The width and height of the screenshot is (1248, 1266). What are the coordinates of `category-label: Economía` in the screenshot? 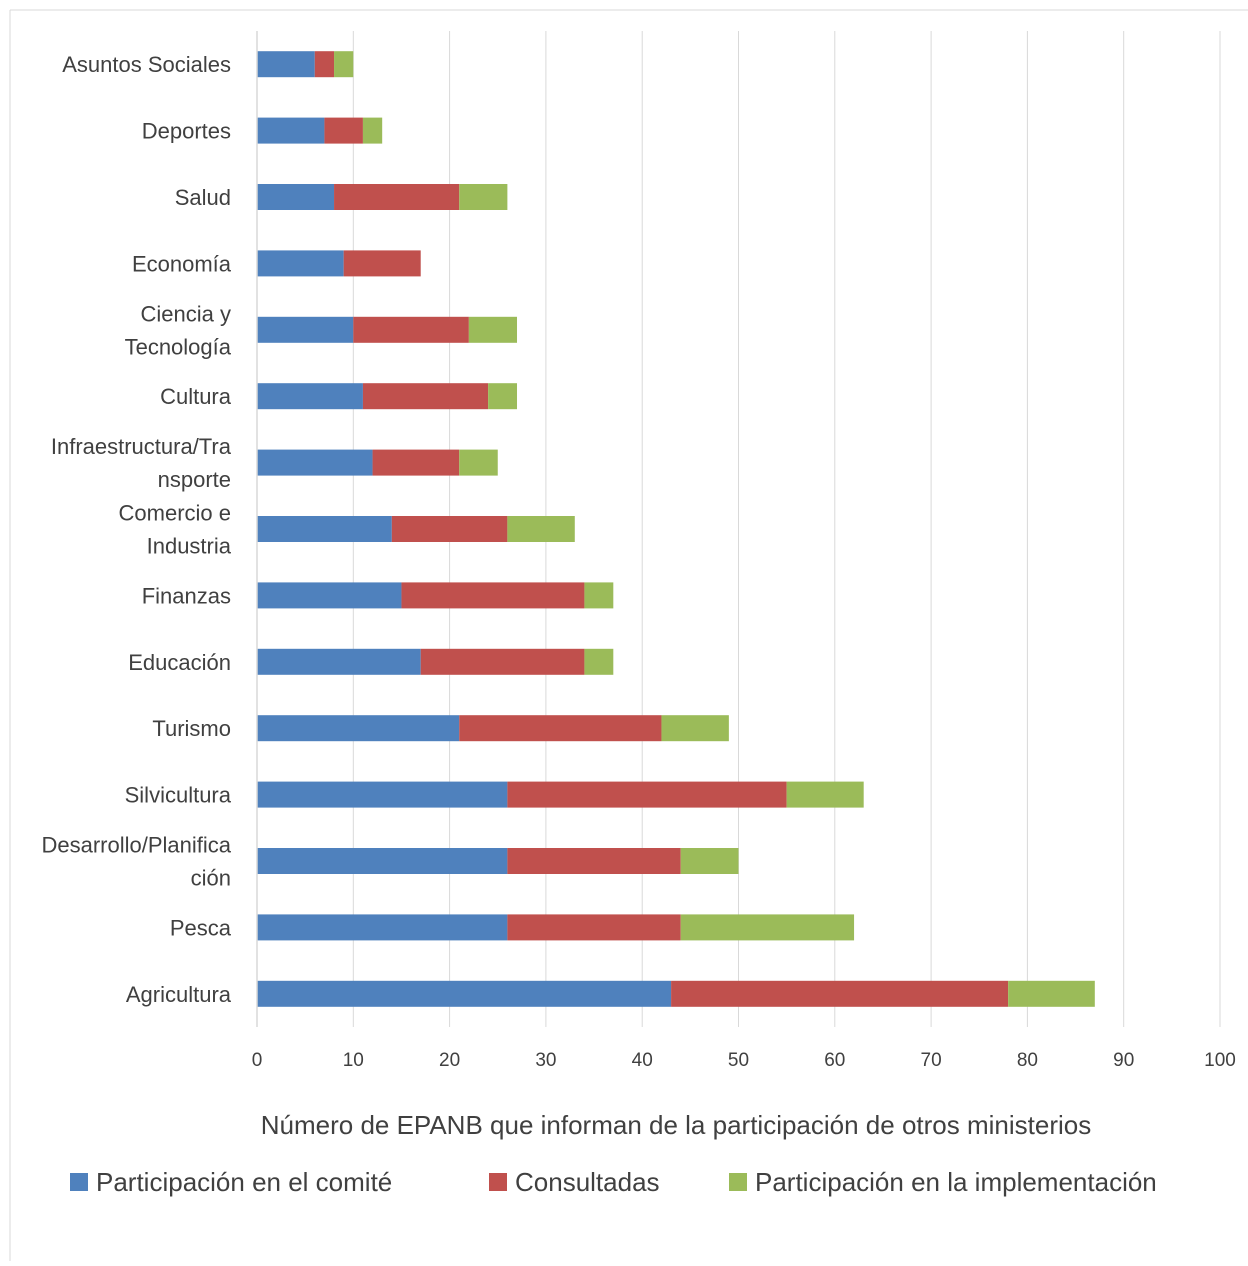 It's located at (182, 263).